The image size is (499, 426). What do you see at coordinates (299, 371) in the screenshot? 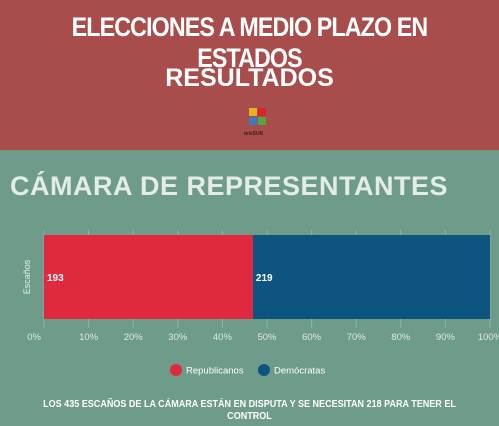
I see `legend-label-demócratas: Demócratas` at bounding box center [299, 371].